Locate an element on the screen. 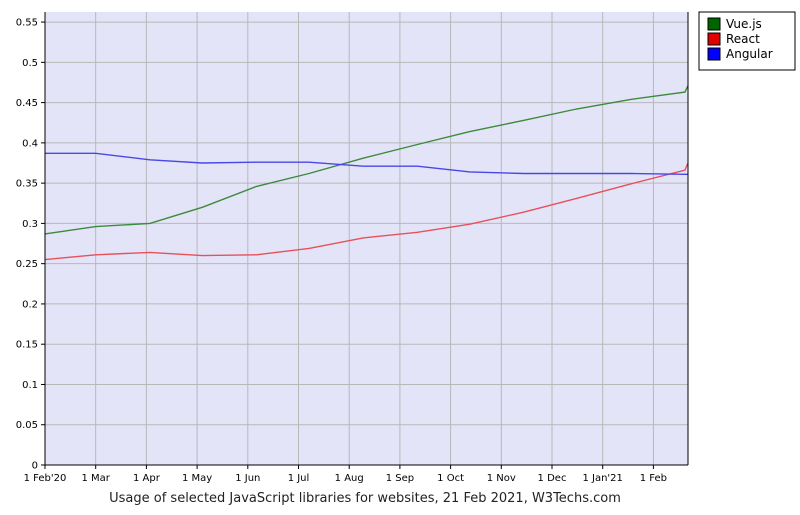 The width and height of the screenshot is (800, 515). y-tick-label: 0.35 is located at coordinates (27, 184).